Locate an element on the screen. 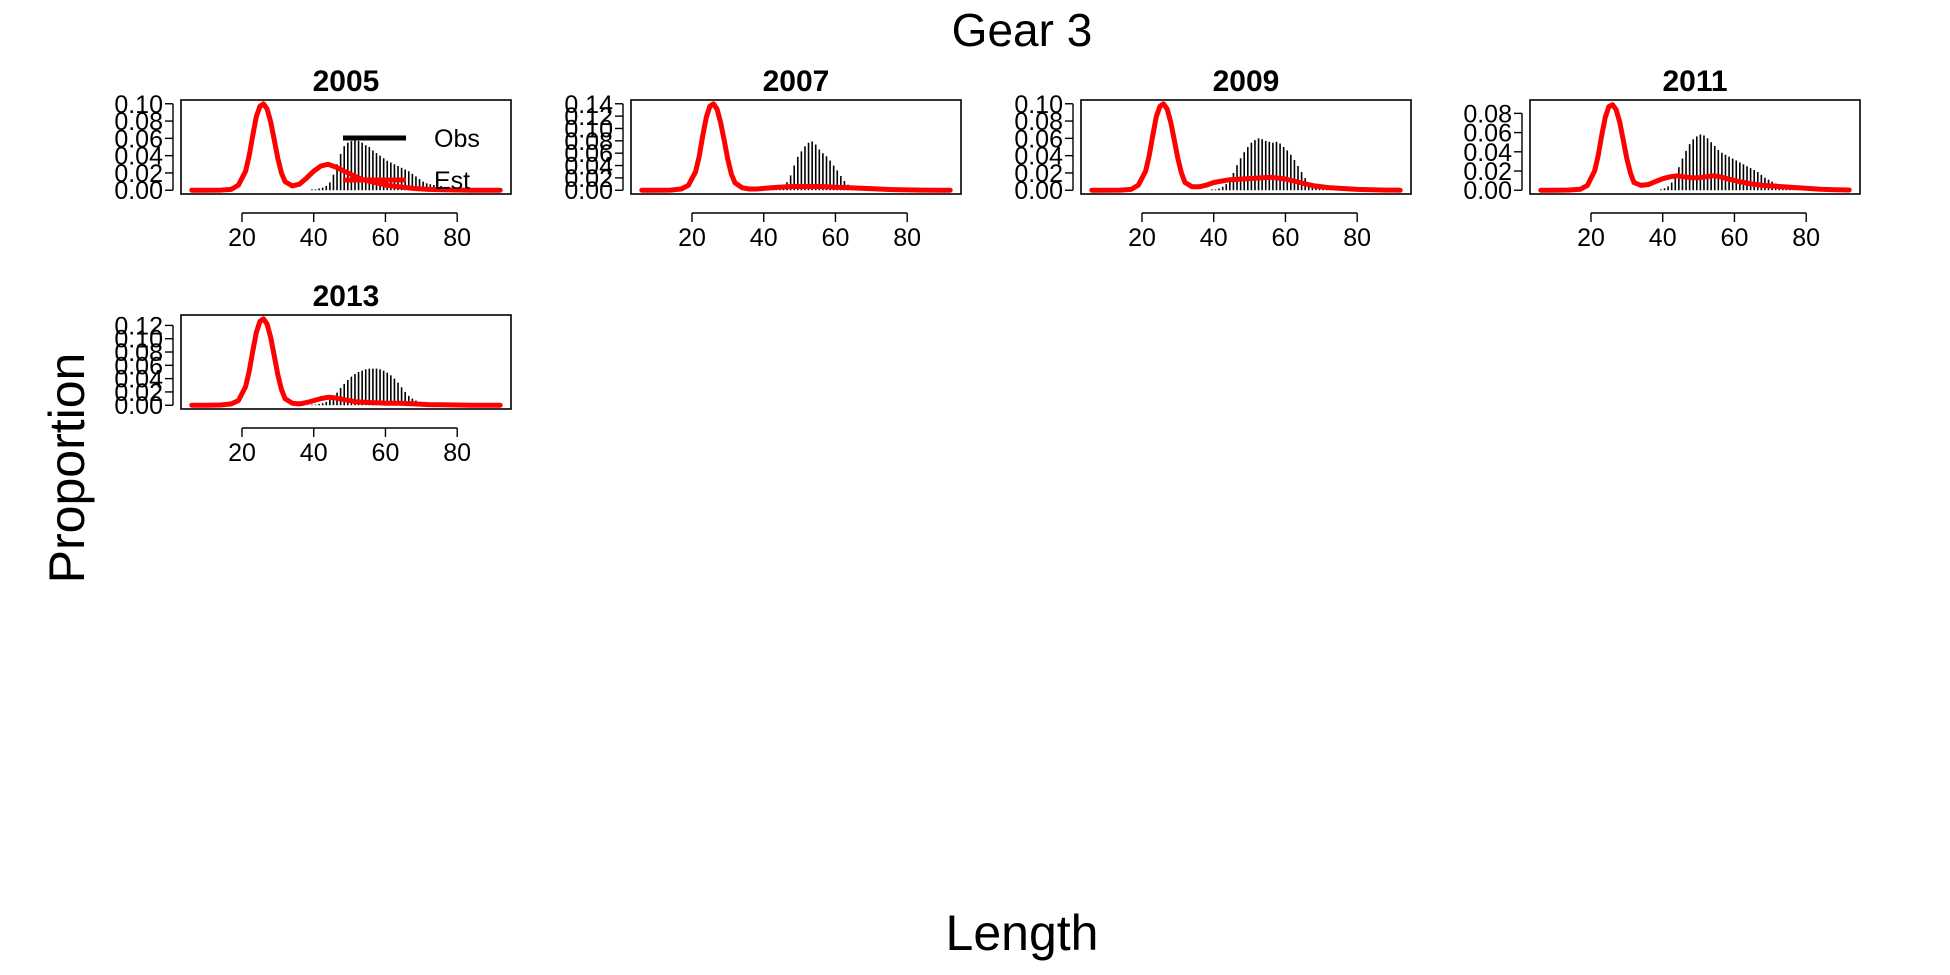 Image resolution: width=1950 pixels, height=975 pixels. panel-2009: 2009 20 40 60 80 0.000.020.040.060.080.10 is located at coordinates (1213, 158).